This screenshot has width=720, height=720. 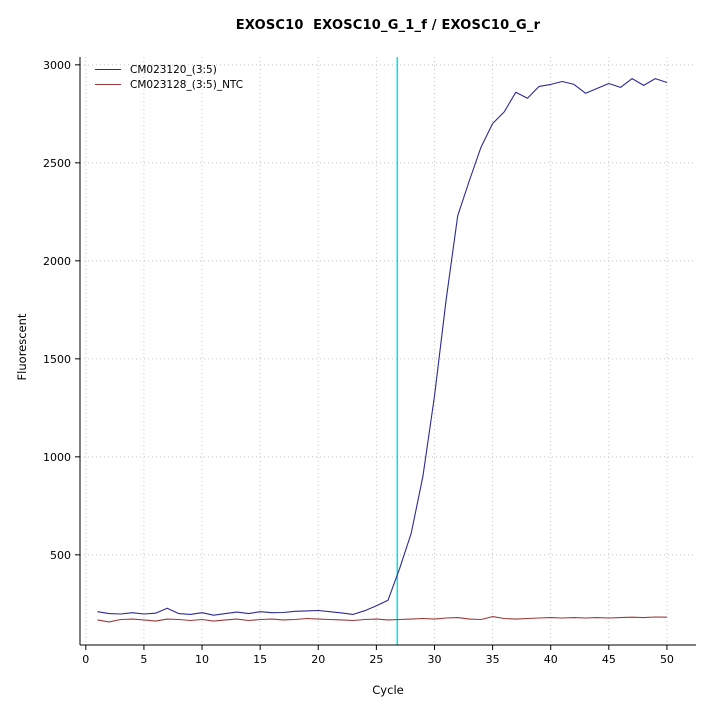 I want to click on y-tick-label: 3000, so click(x=57, y=65).